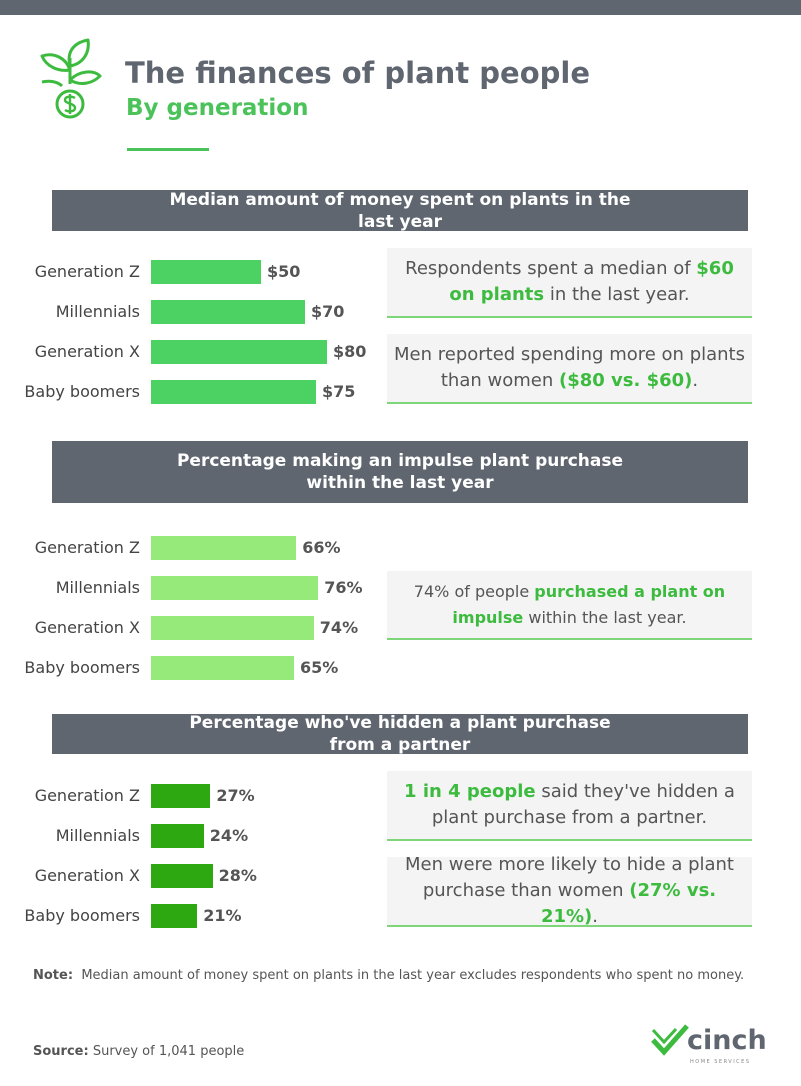  I want to click on top-bar, so click(400, 7).